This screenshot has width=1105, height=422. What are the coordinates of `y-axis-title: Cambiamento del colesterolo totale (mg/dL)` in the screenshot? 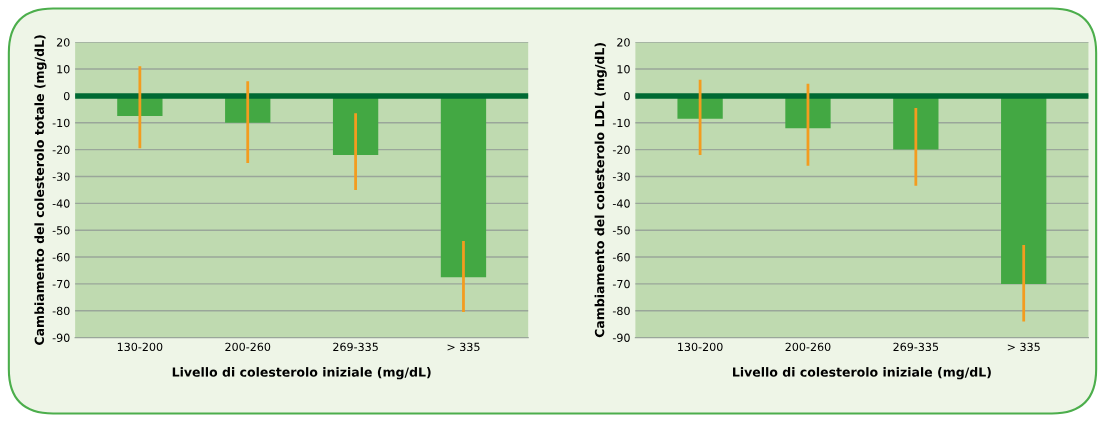 It's located at (40, 190).